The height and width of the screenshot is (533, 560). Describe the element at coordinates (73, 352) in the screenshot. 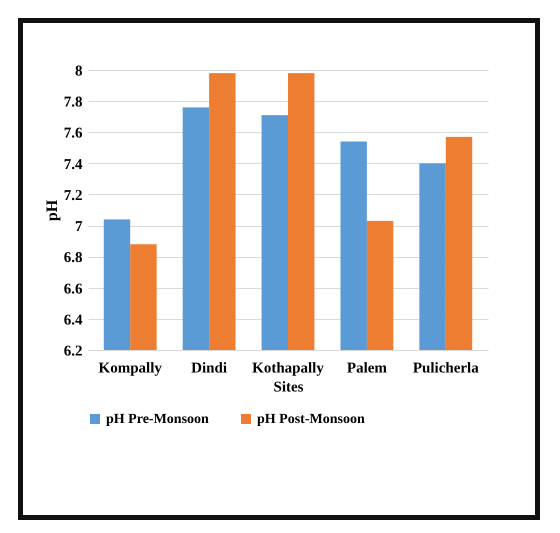

I see `y-tick-label: 6.2` at that location.